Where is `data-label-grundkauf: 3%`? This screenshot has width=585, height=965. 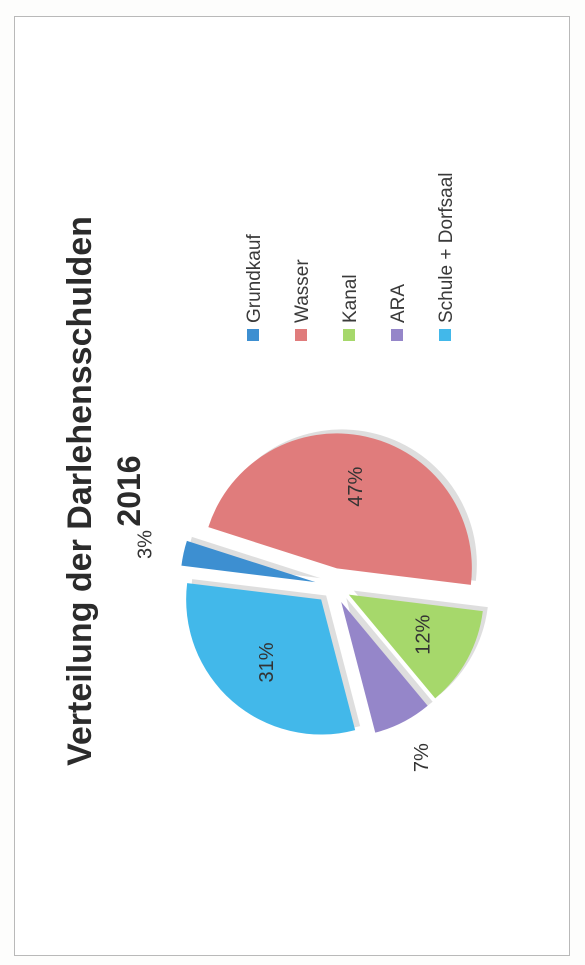
data-label-grundkauf: 3% is located at coordinates (146, 544).